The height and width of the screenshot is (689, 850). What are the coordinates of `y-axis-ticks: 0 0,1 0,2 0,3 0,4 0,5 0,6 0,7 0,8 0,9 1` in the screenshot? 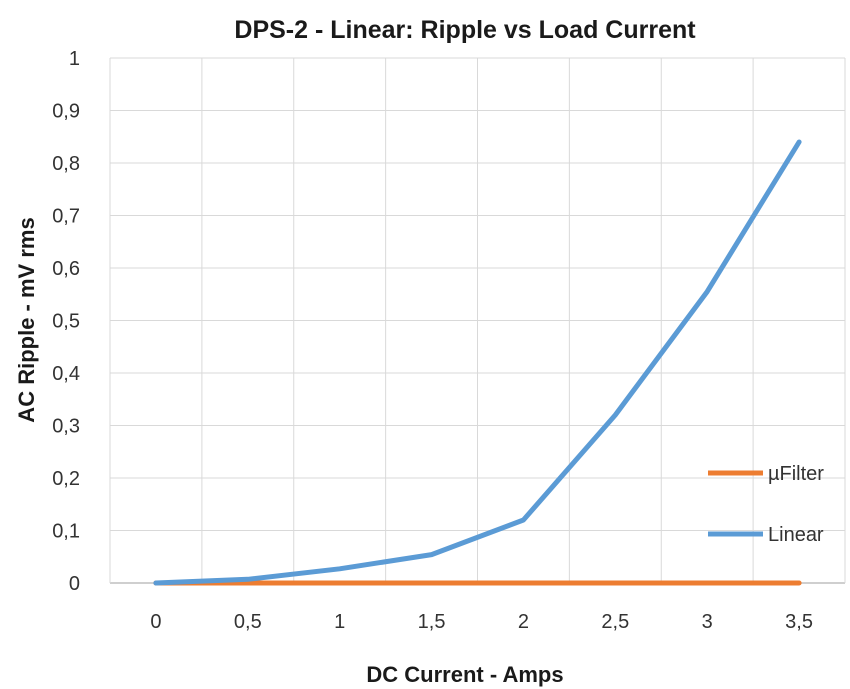 It's located at (66, 321).